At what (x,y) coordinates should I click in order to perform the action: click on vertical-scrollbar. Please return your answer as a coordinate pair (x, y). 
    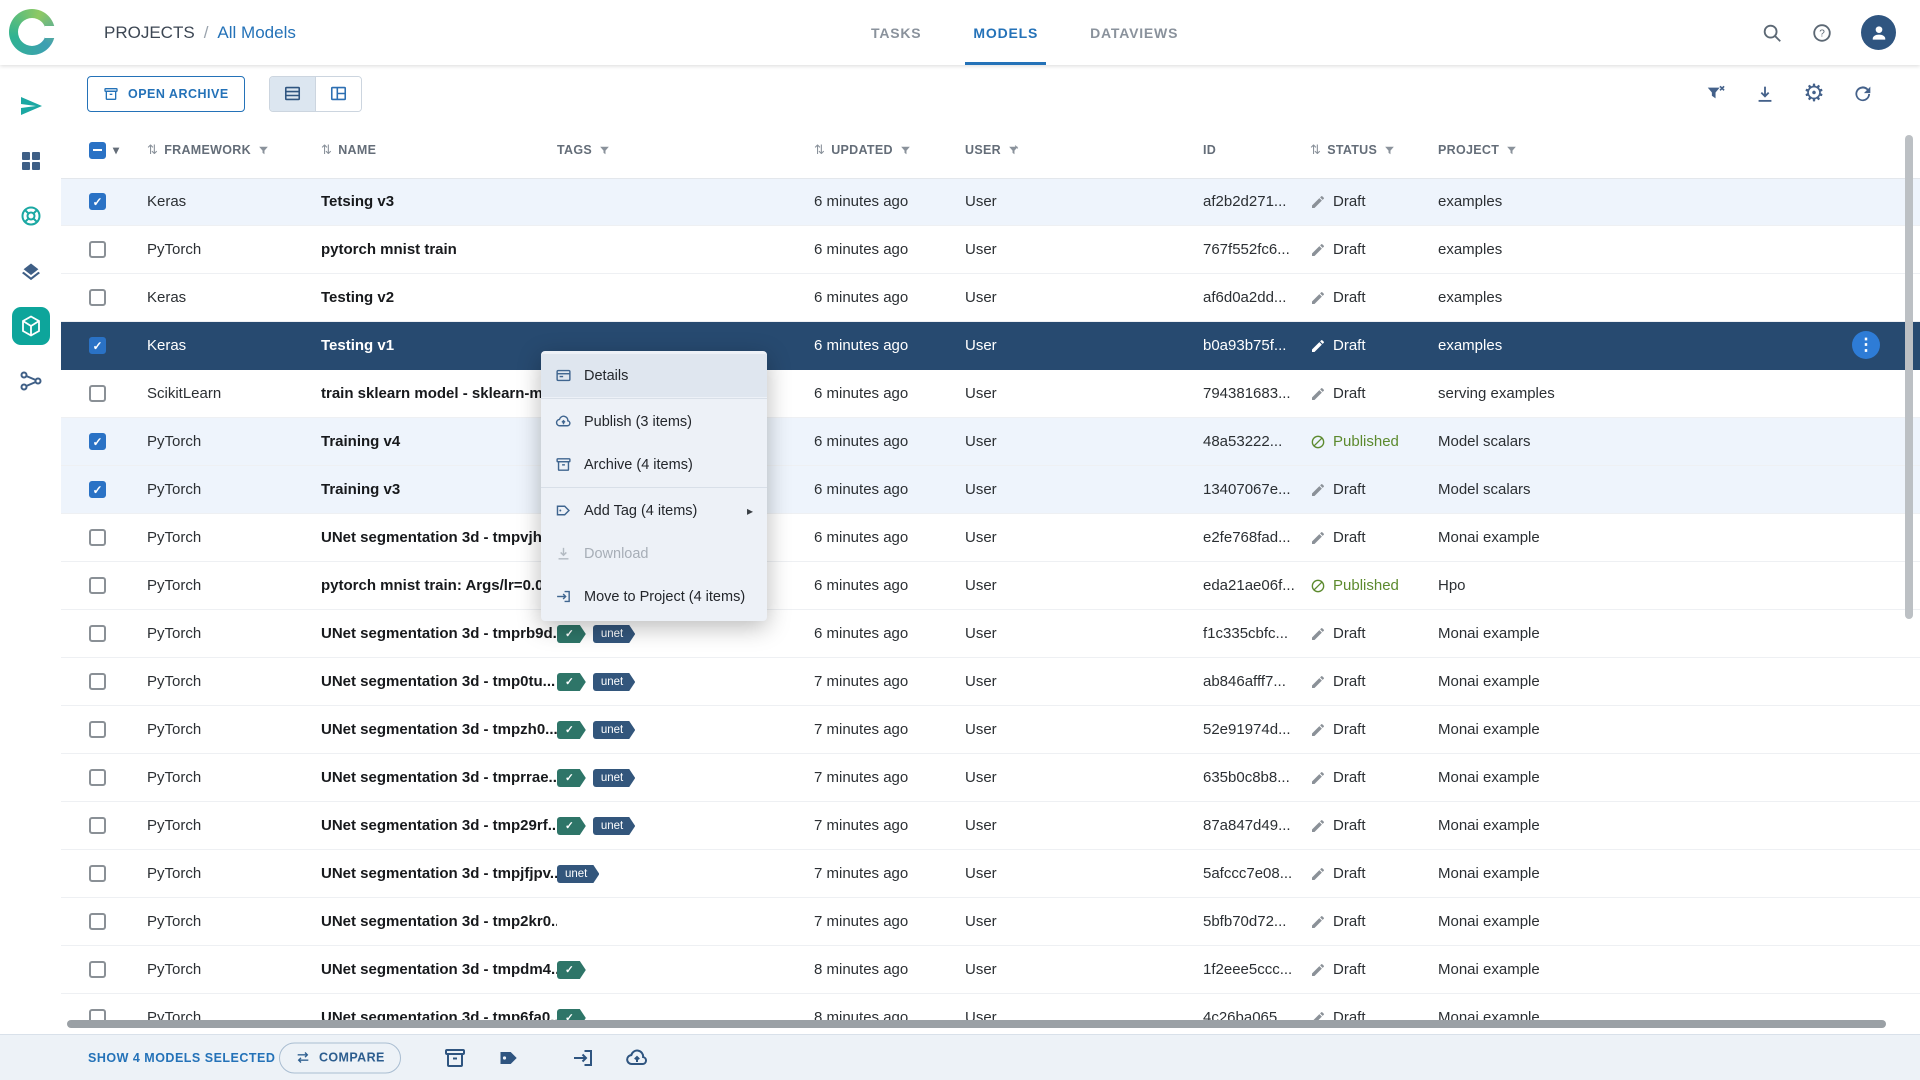
    Looking at the image, I should click on (1909, 377).